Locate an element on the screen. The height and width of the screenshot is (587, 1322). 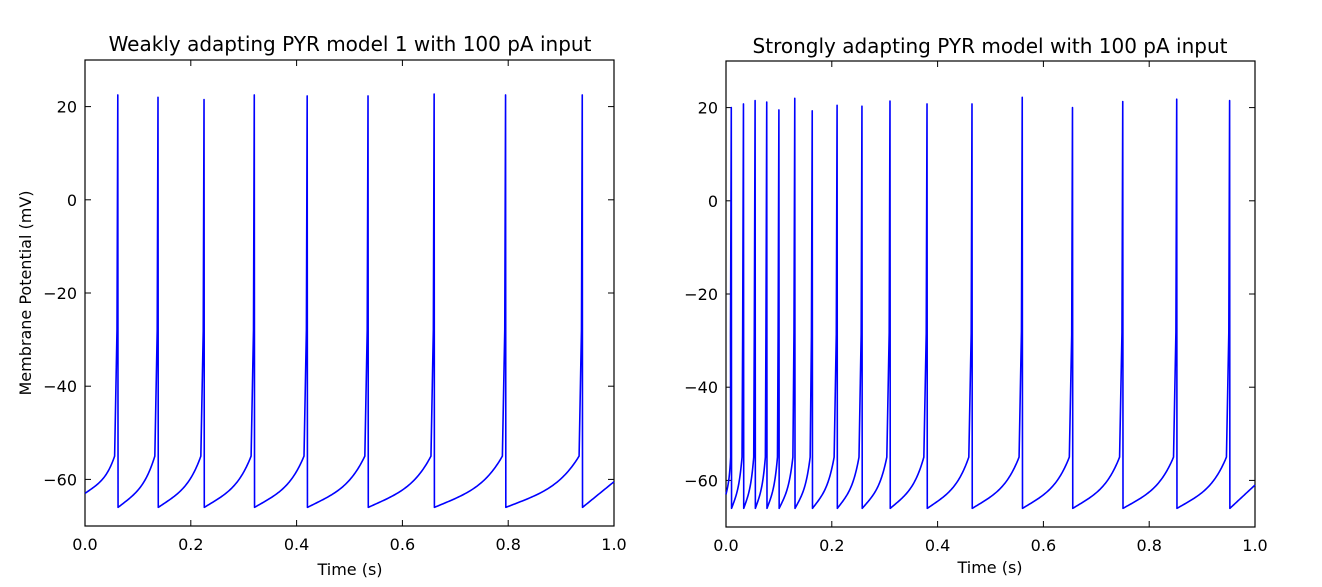
right-x-tick-label: 0.4 is located at coordinates (937, 545).